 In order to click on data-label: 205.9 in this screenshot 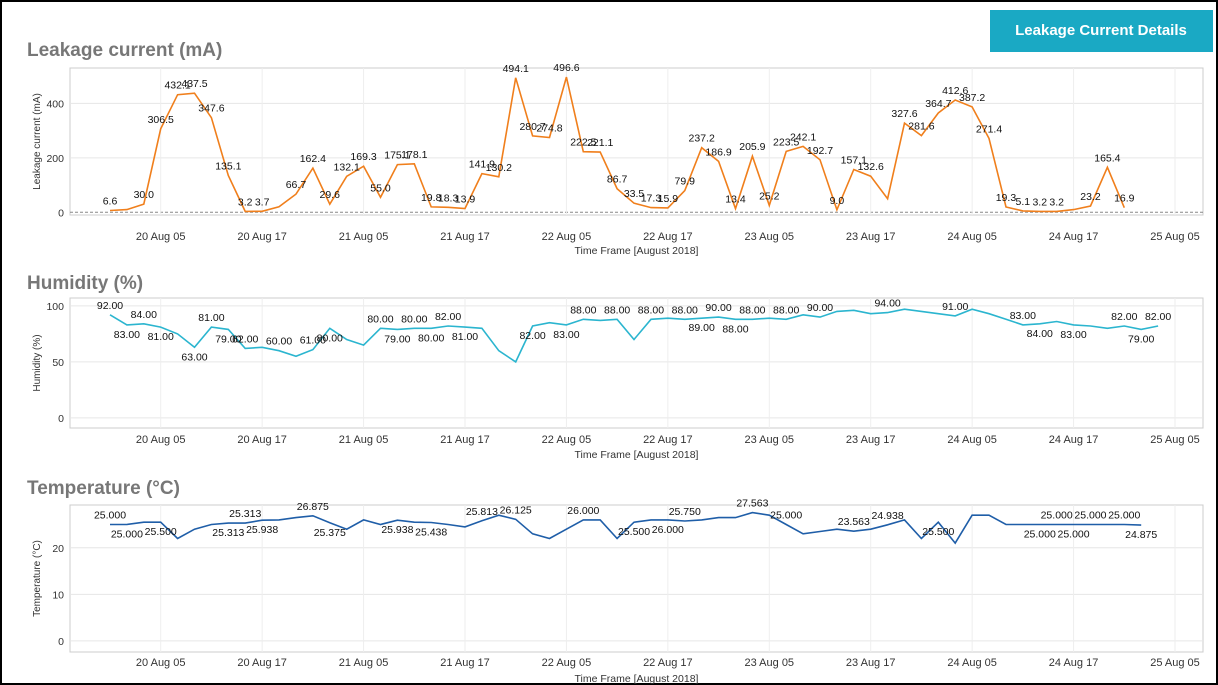, I will do `click(752, 147)`.